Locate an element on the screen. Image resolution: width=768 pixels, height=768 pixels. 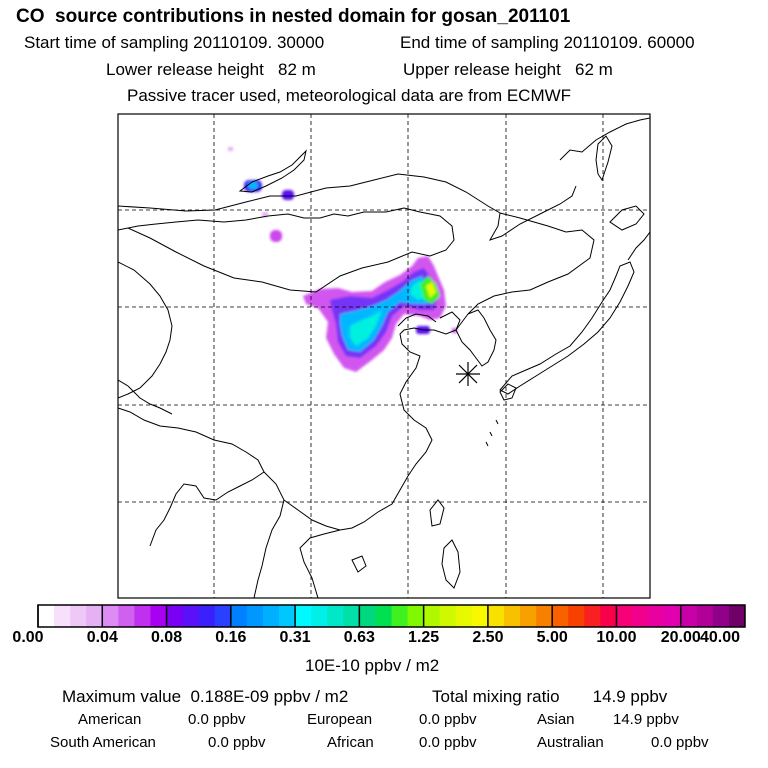
region-name-american: American is located at coordinates (110, 719).